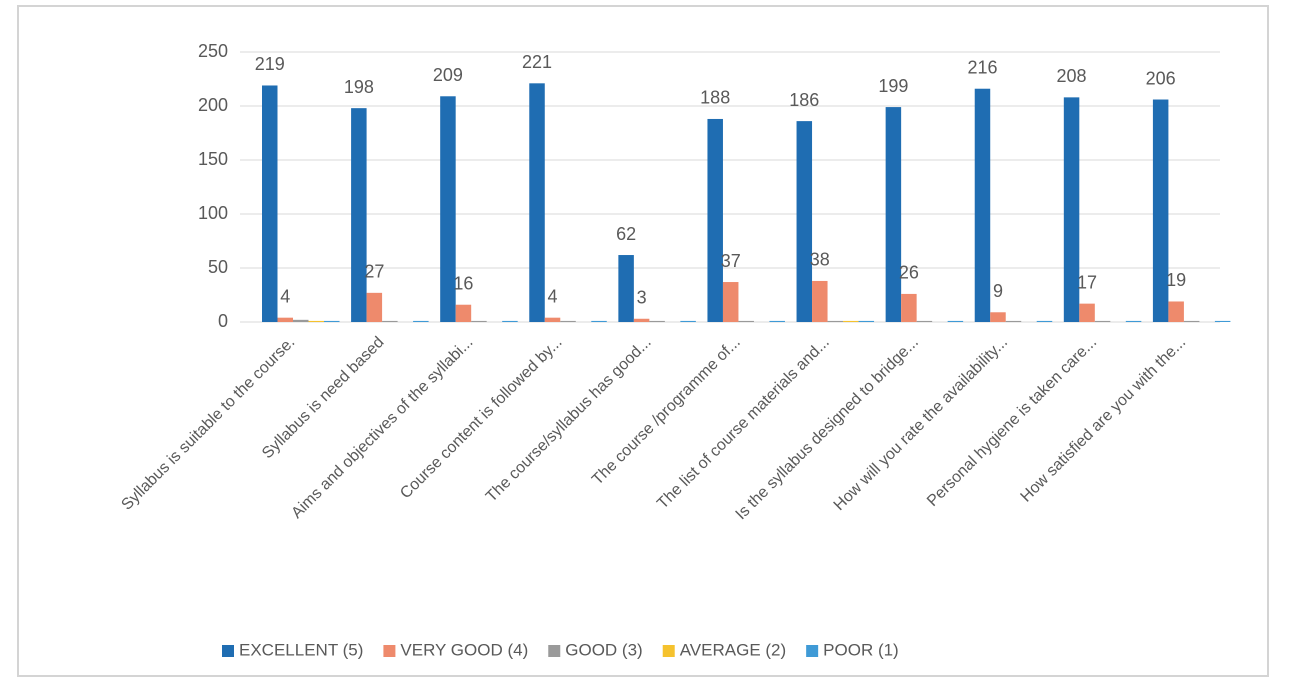  I want to click on data-label: 209, so click(448, 75).